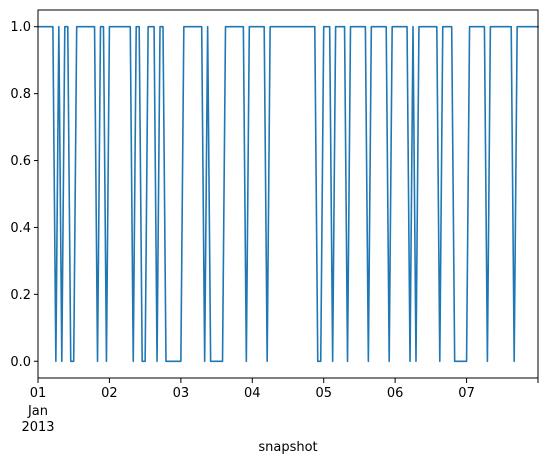 The height and width of the screenshot is (465, 547). What do you see at coordinates (20, 362) in the screenshot?
I see `y-tick-label: 0.0` at bounding box center [20, 362].